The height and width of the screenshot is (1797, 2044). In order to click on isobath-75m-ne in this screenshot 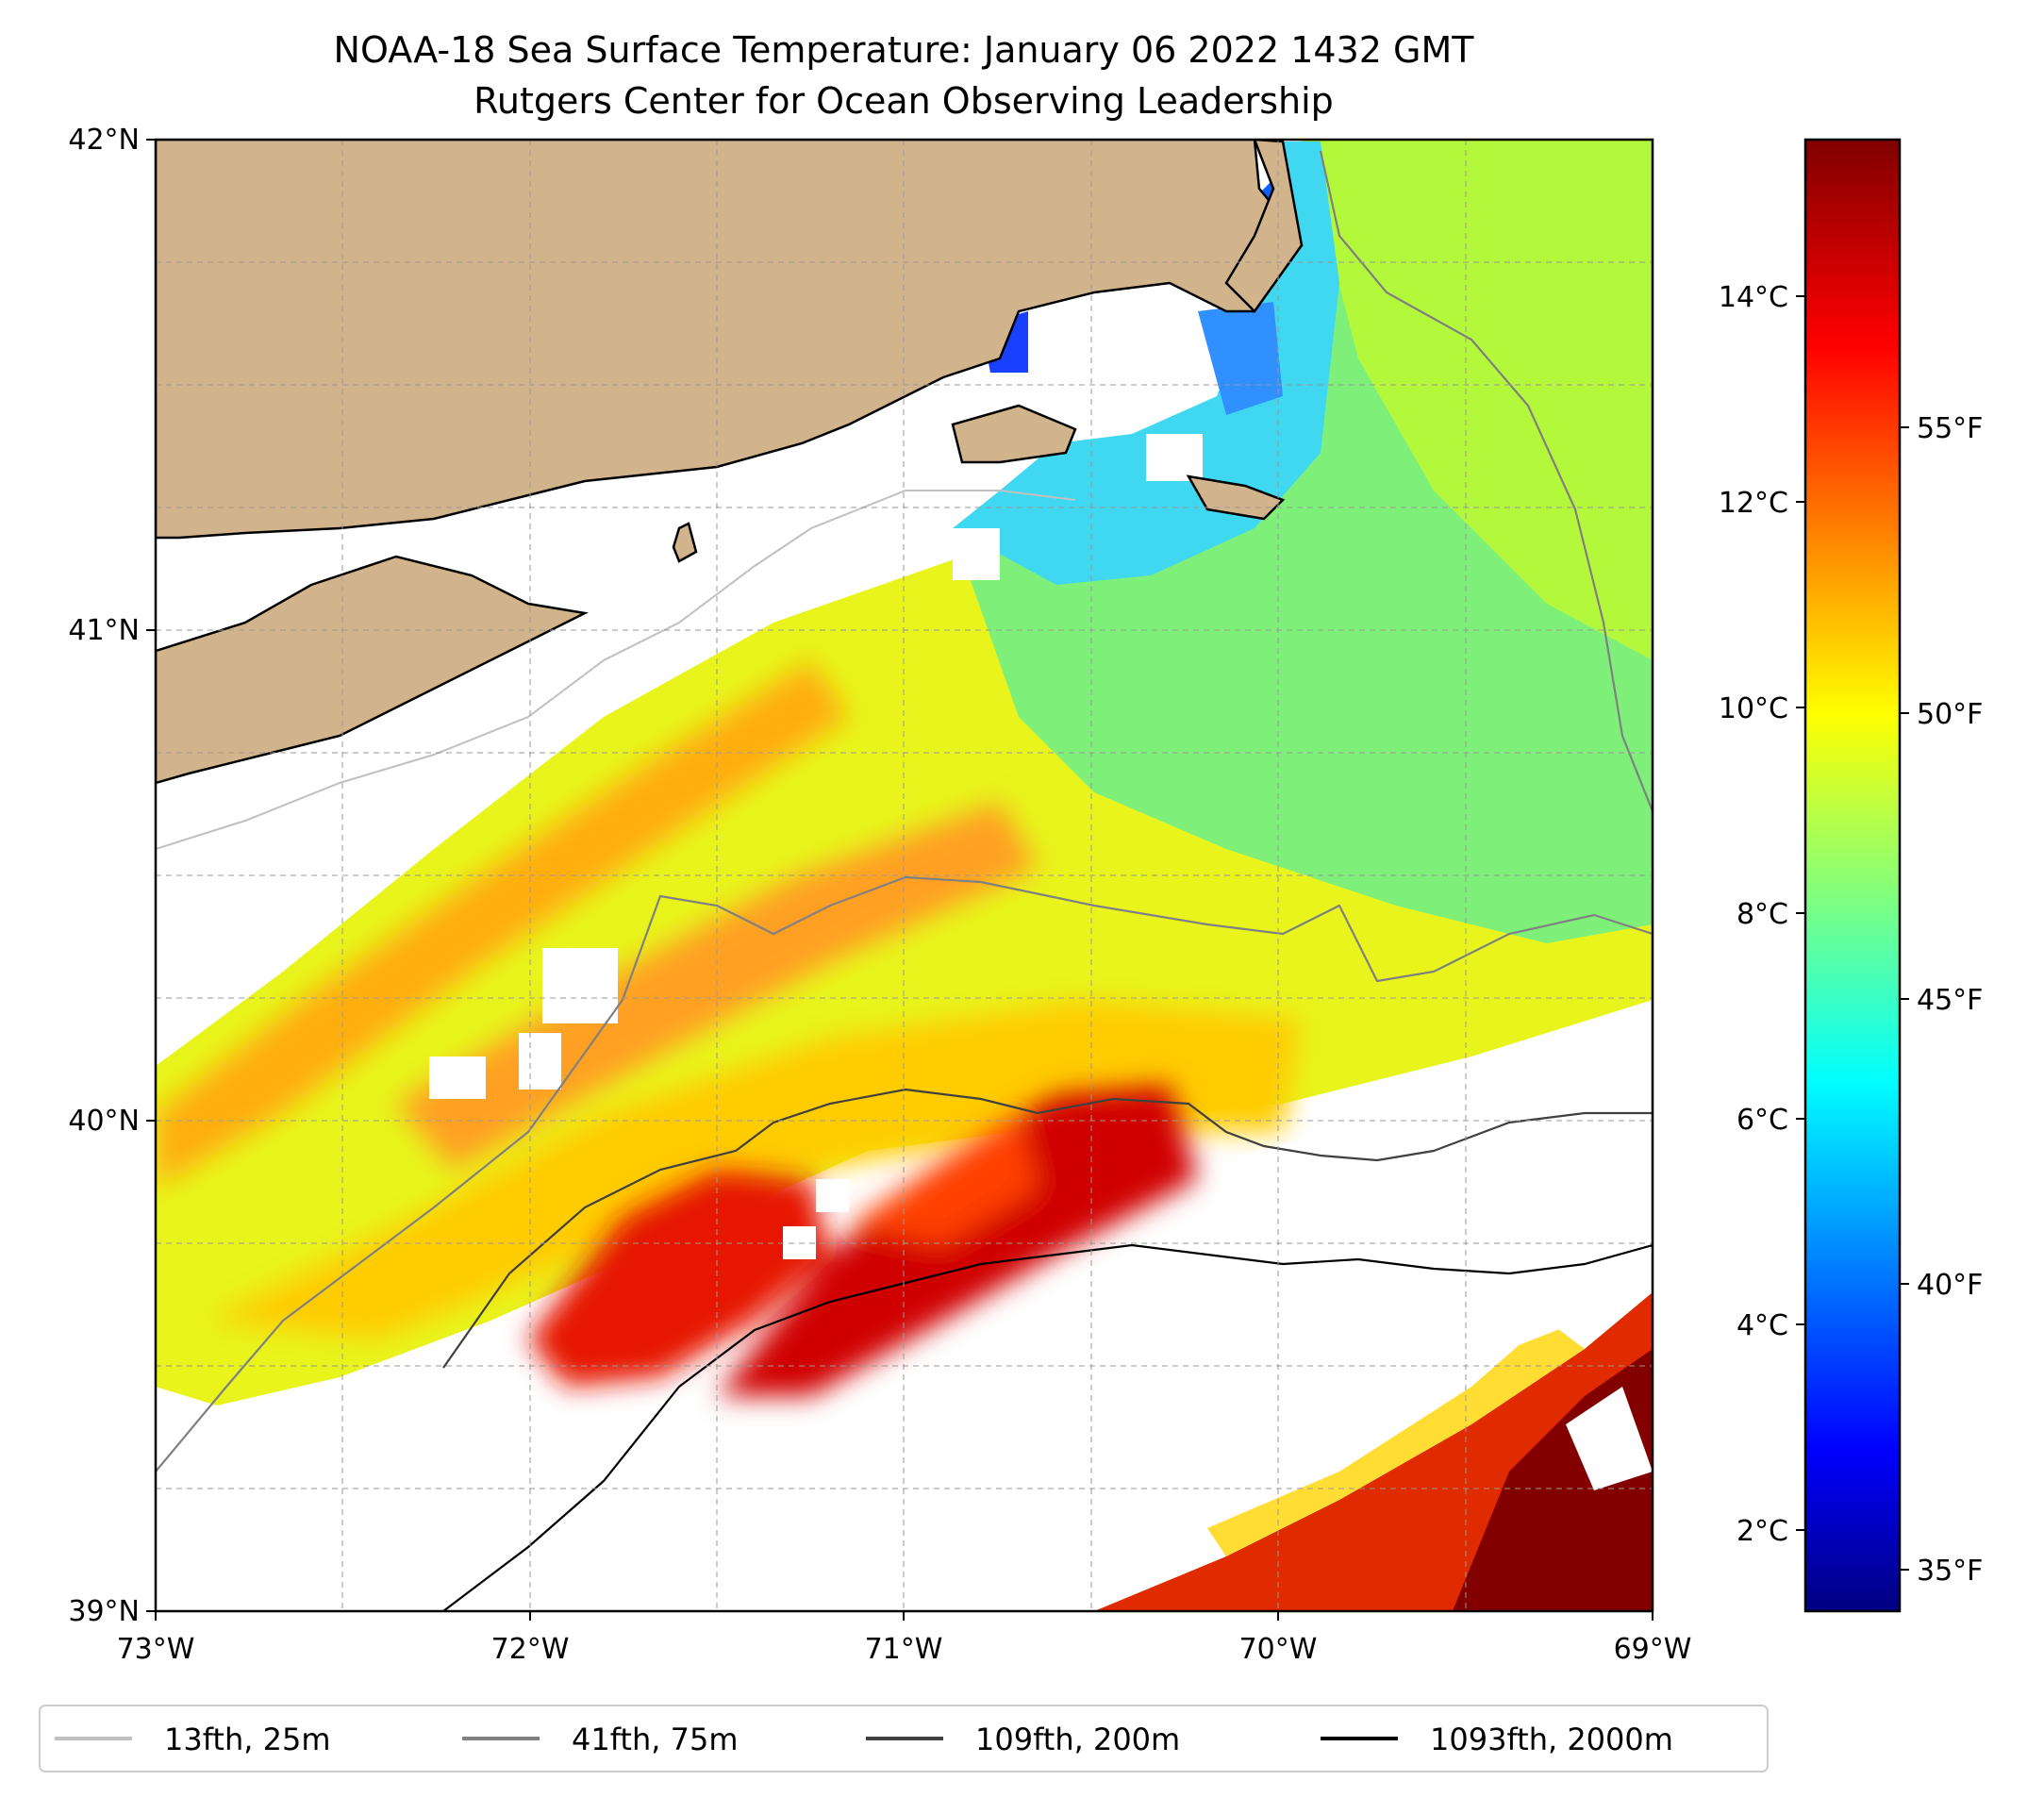, I will do `click(1486, 481)`.